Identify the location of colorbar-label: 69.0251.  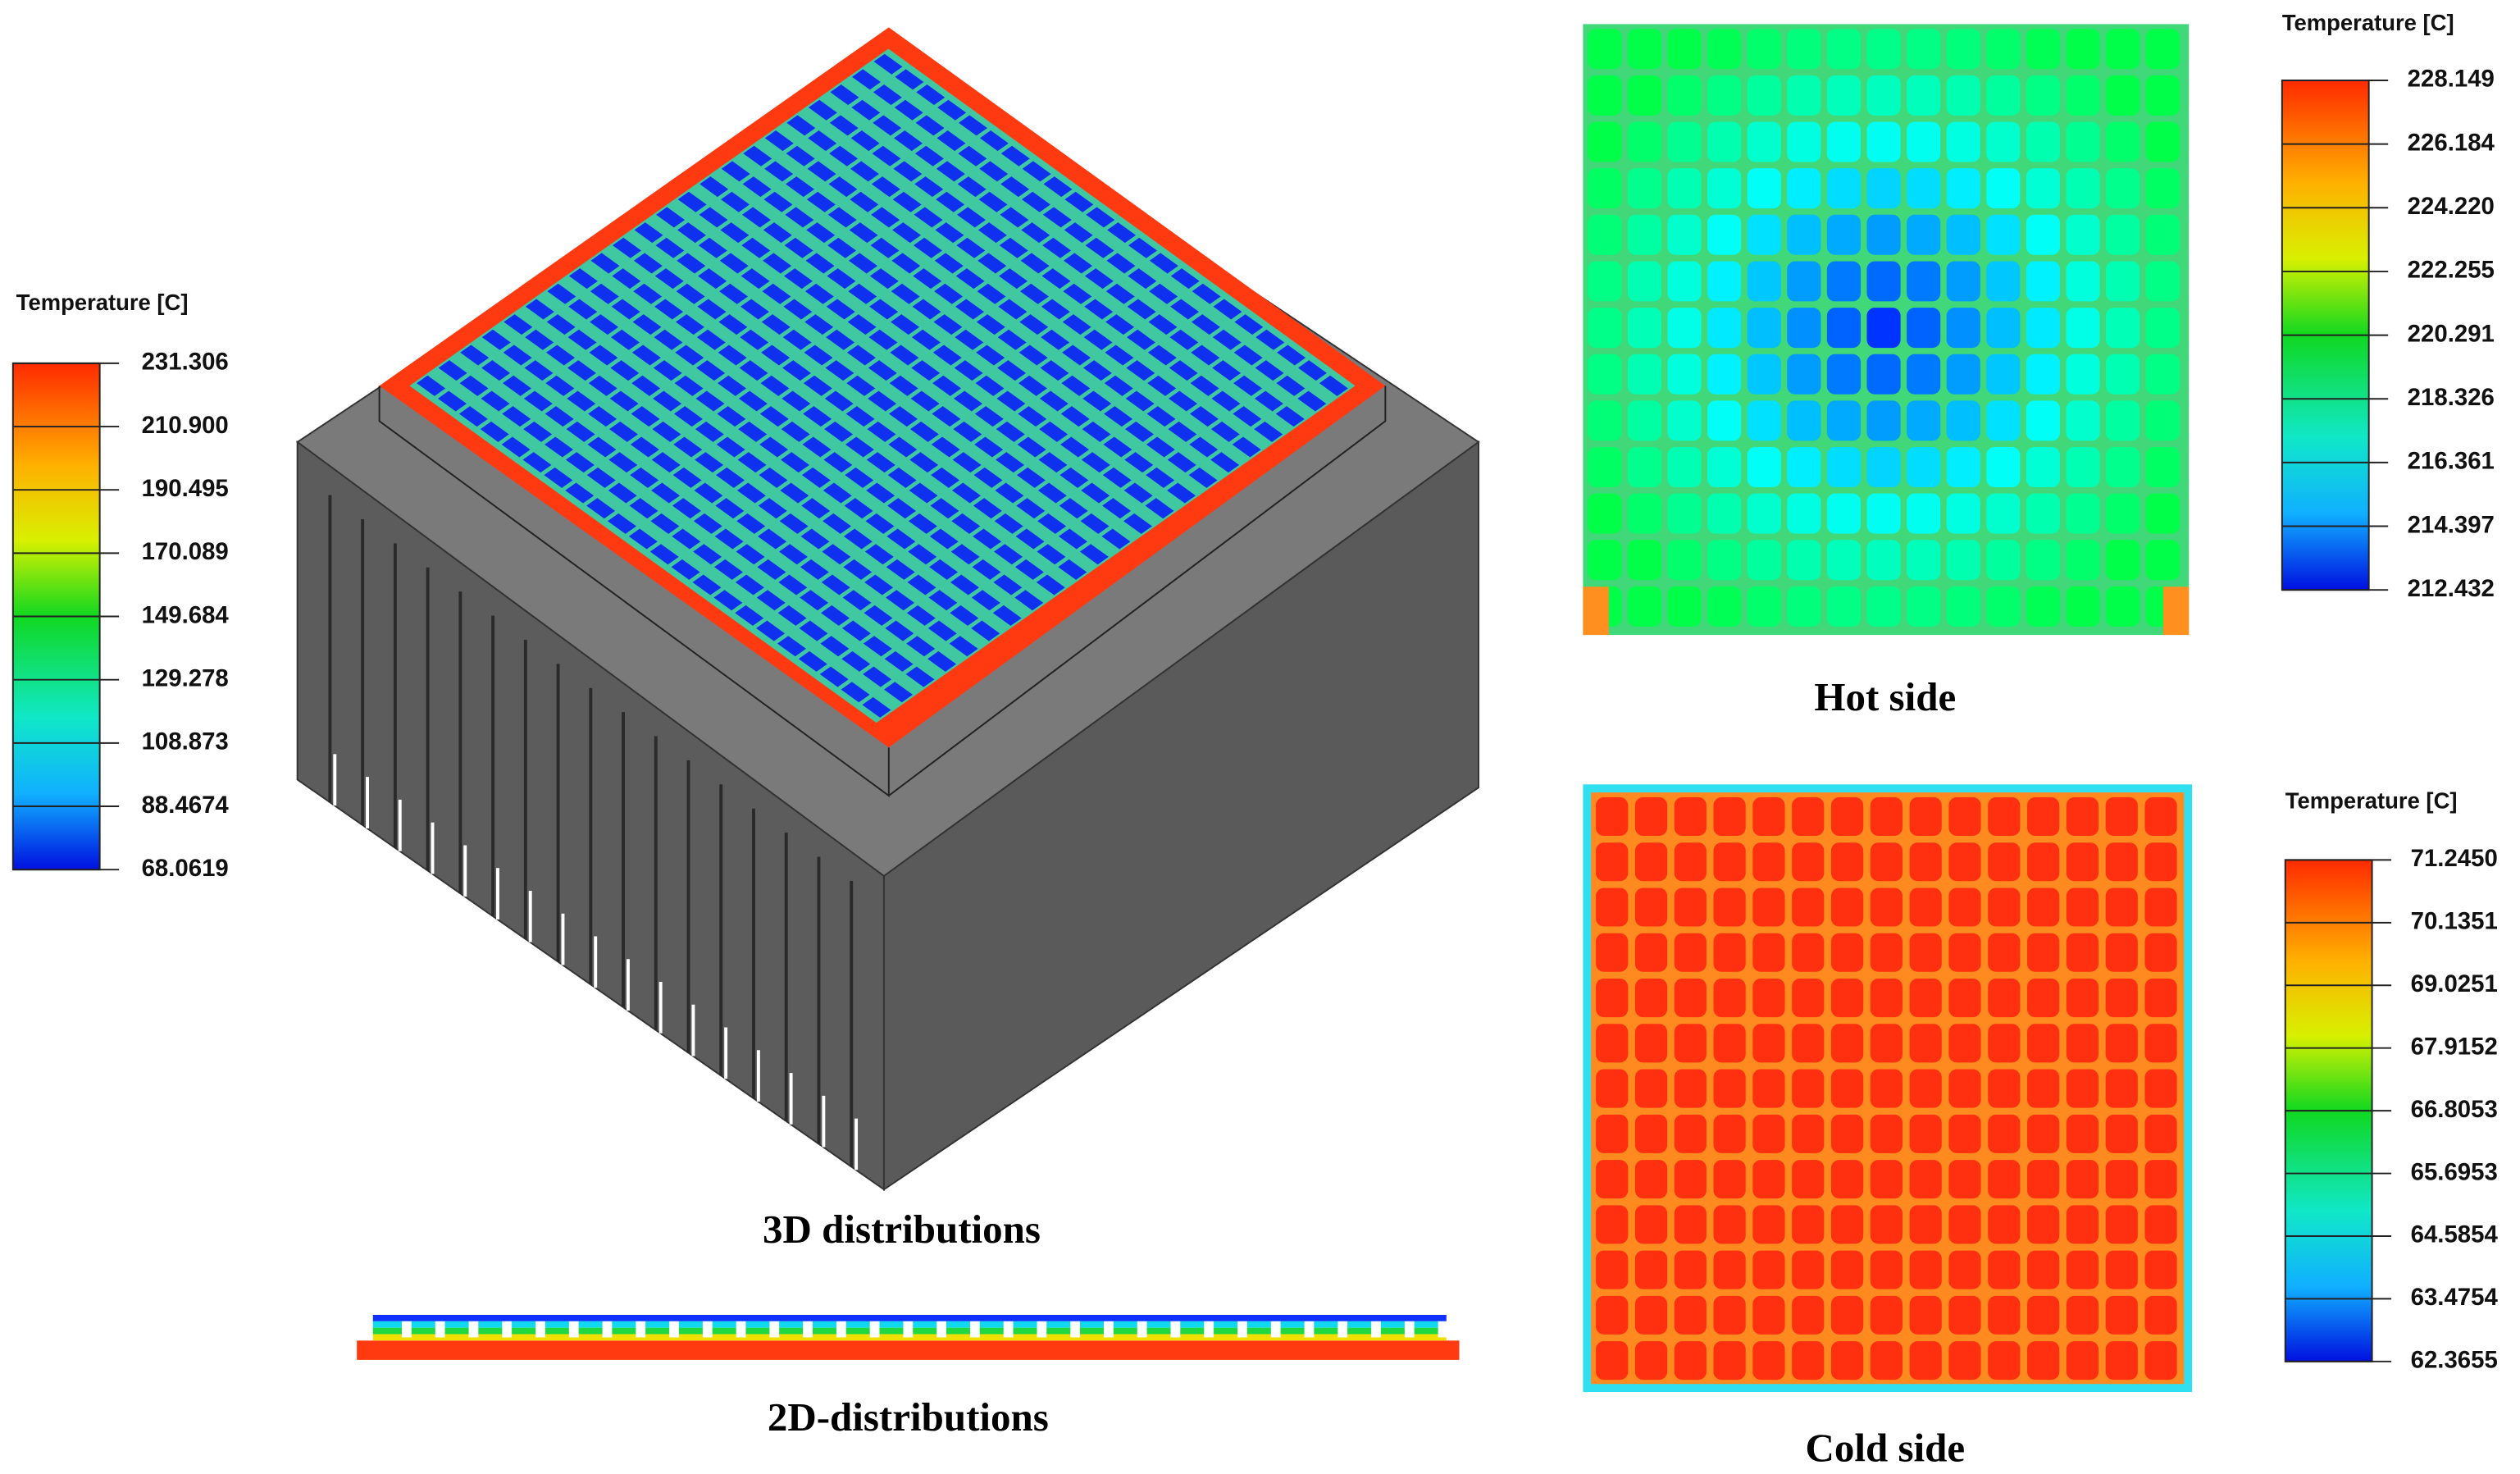
(2455, 983).